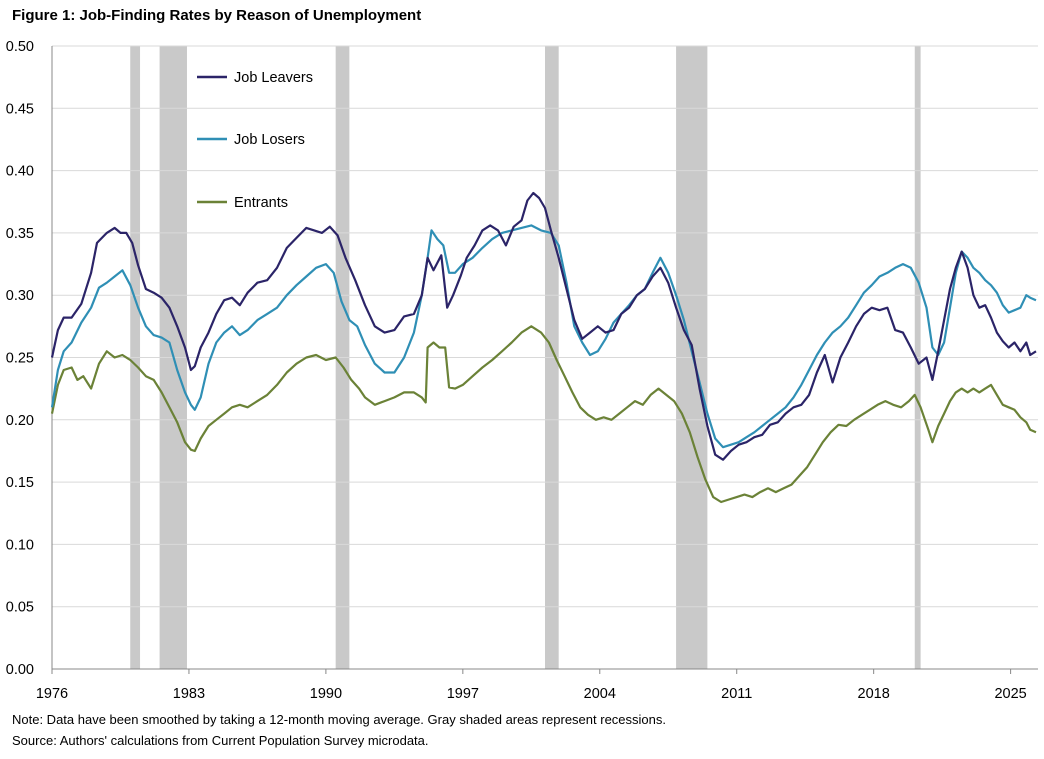 Image resolution: width=1044 pixels, height=759 pixels. I want to click on y-tick-label: 0.25, so click(20, 359).